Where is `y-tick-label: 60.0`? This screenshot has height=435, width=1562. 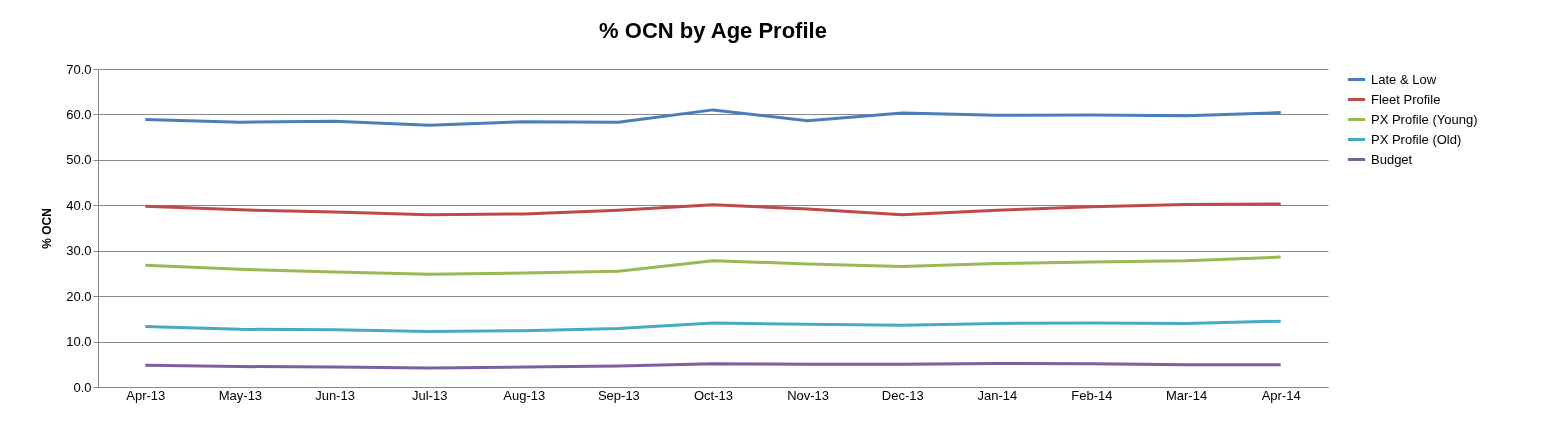
y-tick-label: 60.0 is located at coordinates (79, 114).